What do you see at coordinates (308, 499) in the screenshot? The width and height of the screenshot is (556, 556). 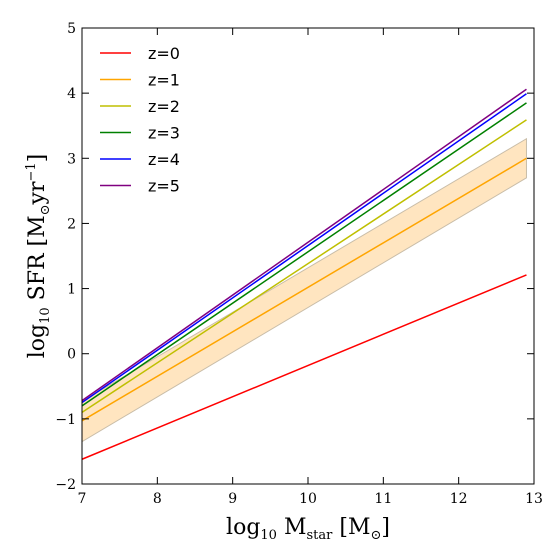 I see `x-tick-label: 10` at bounding box center [308, 499].